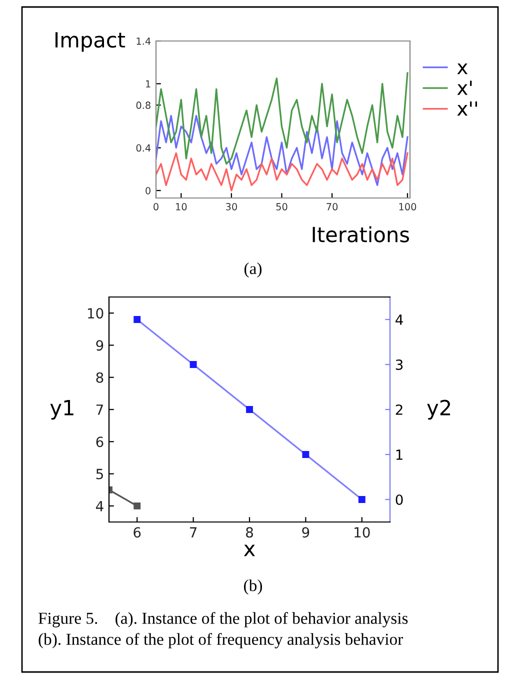 The image size is (516, 684). Describe the element at coordinates (399, 455) in the screenshot. I see `y2-tick-label: 1` at that location.